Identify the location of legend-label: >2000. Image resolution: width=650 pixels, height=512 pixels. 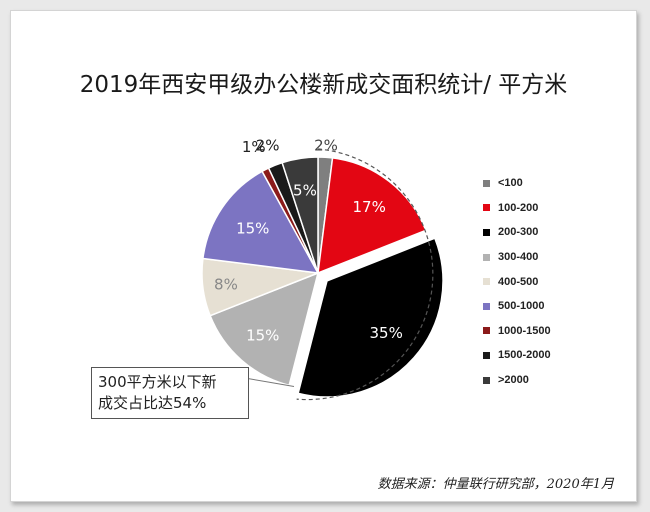
(513, 380).